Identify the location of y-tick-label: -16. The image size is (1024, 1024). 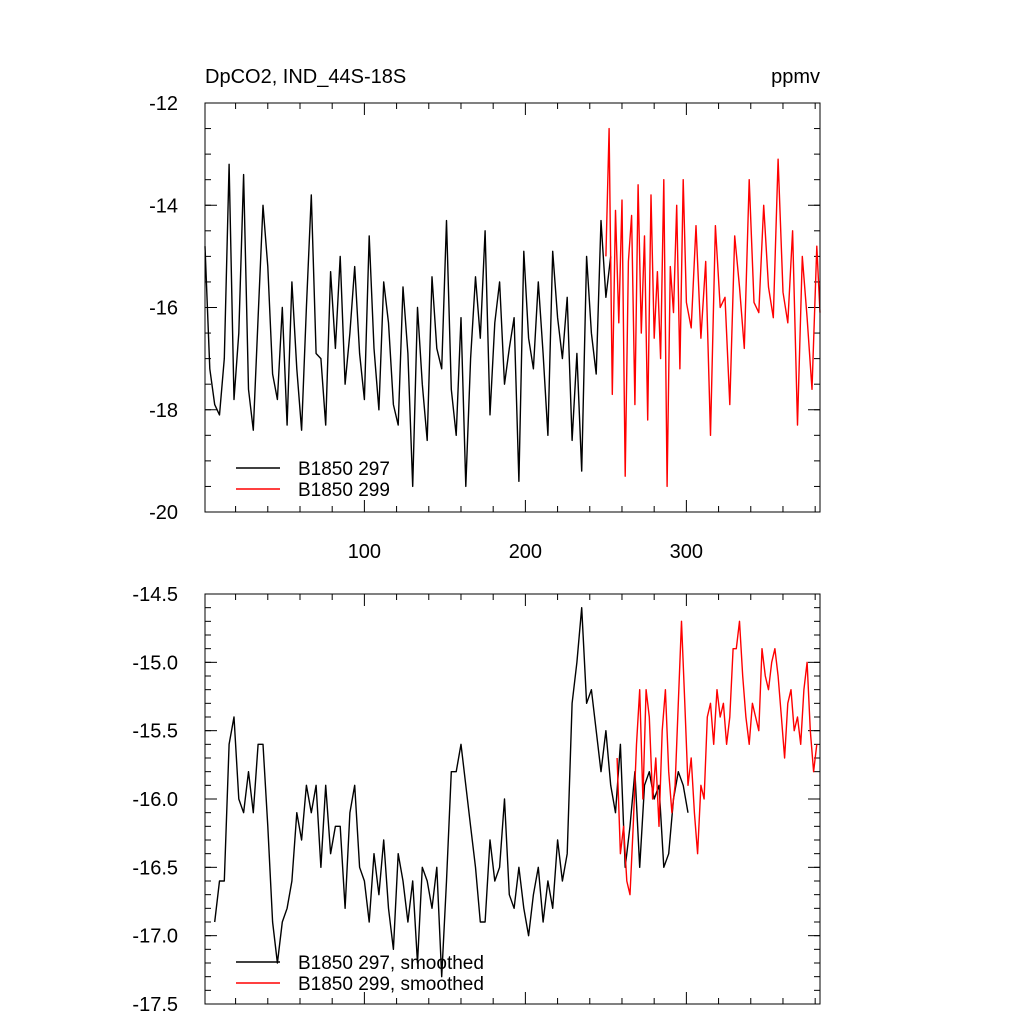
(163, 309).